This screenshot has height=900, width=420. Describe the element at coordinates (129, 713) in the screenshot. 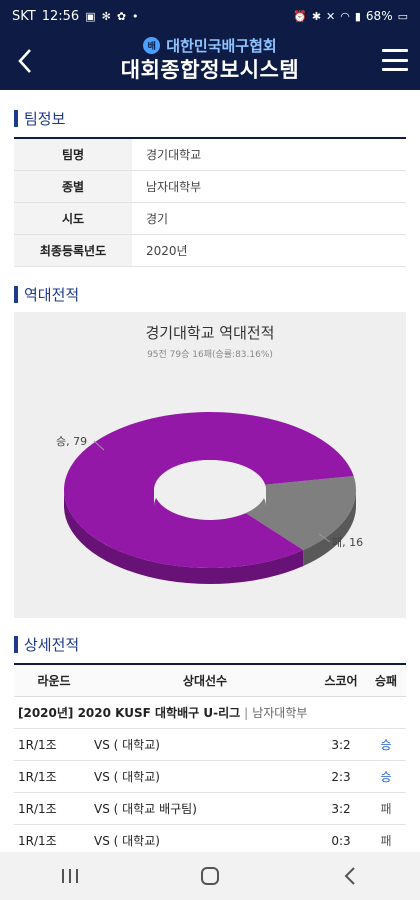

I see `league-name: [2020년] 2020 KUSF 대학배구 U-리그` at that location.